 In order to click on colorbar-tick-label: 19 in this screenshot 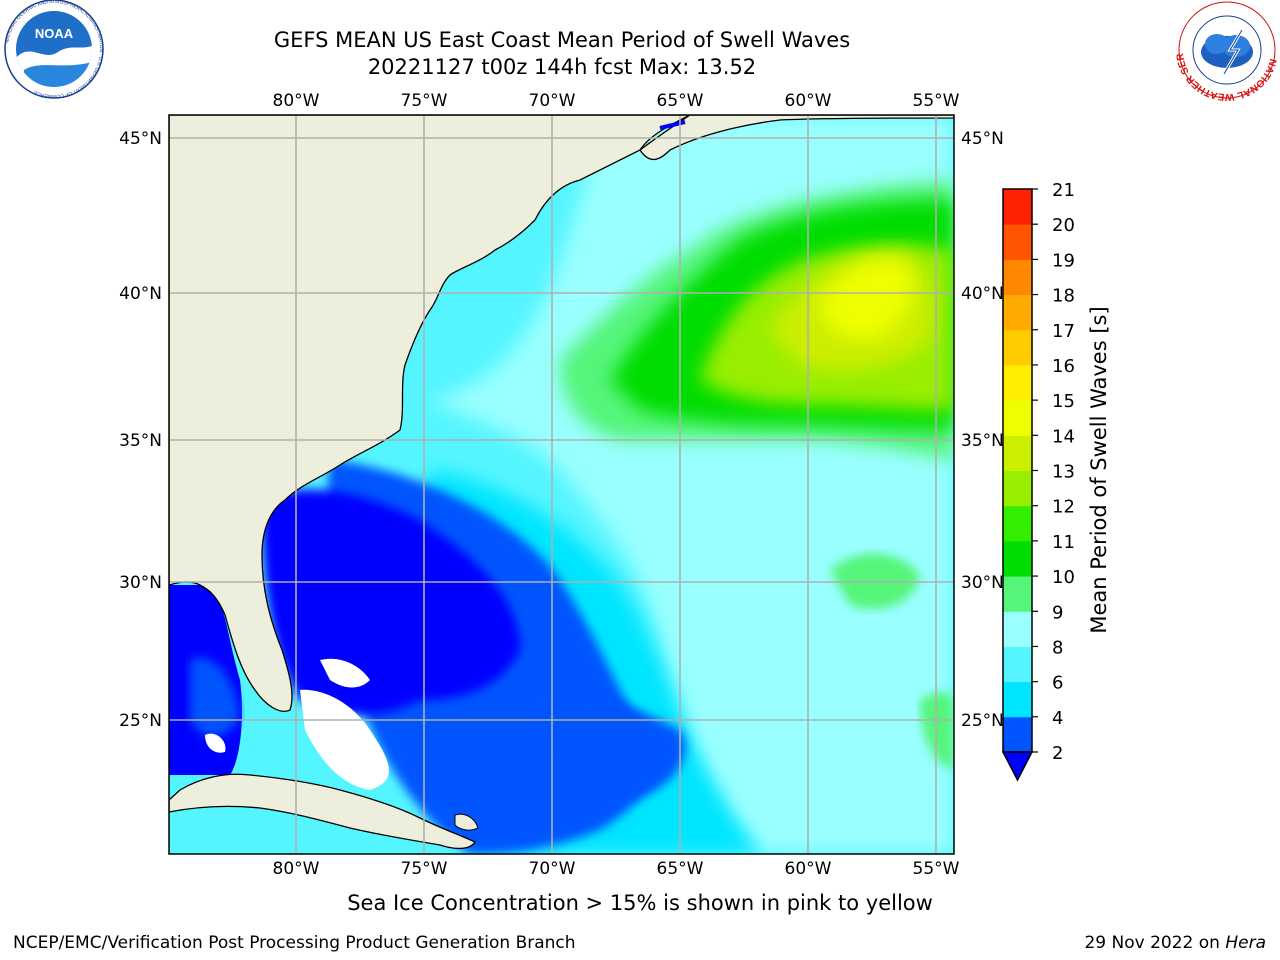, I will do `click(1063, 260)`.